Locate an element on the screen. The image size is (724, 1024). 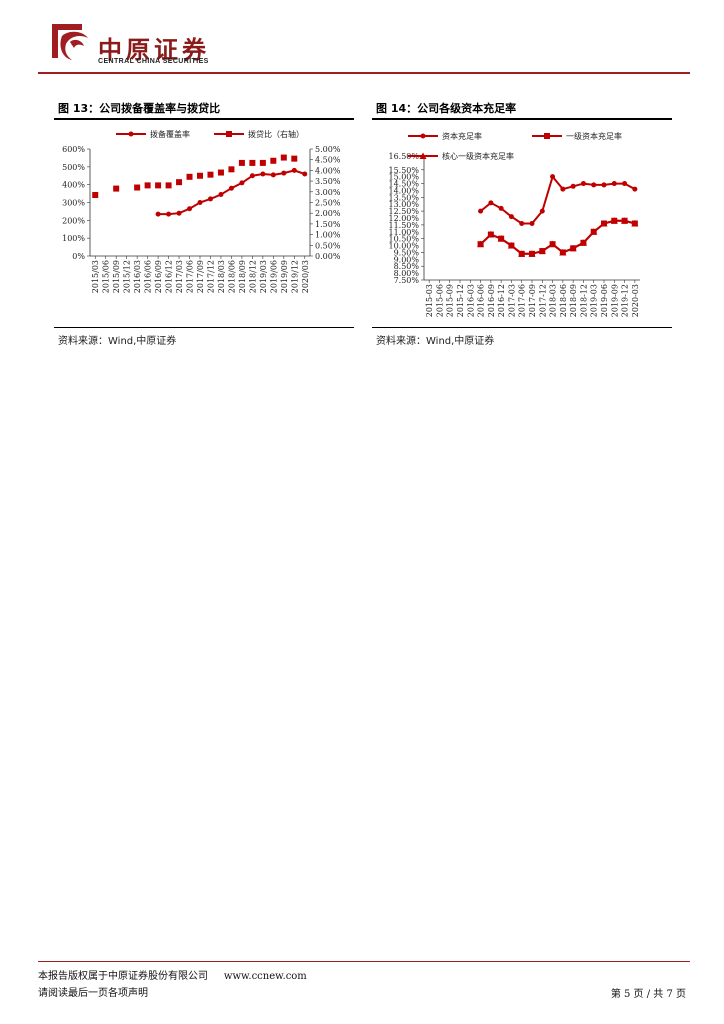
y-left-tick-label: 400% is located at coordinates (73, 185).